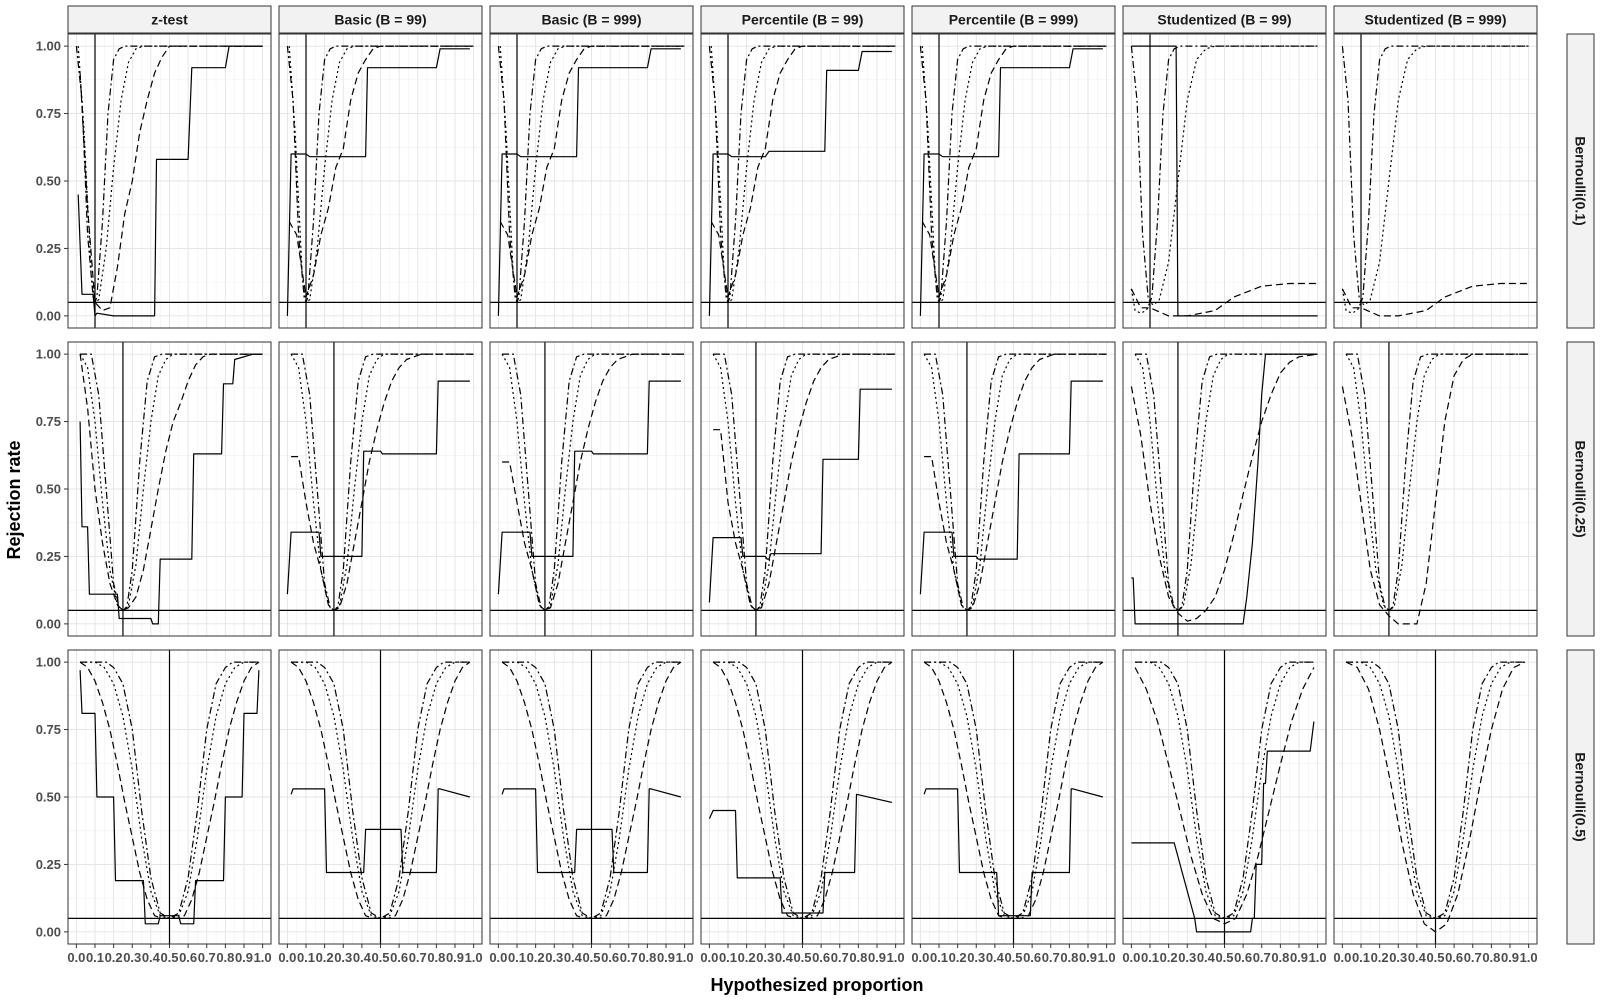  What do you see at coordinates (48, 931) in the screenshot?
I see `y-tick-label: 0.00` at bounding box center [48, 931].